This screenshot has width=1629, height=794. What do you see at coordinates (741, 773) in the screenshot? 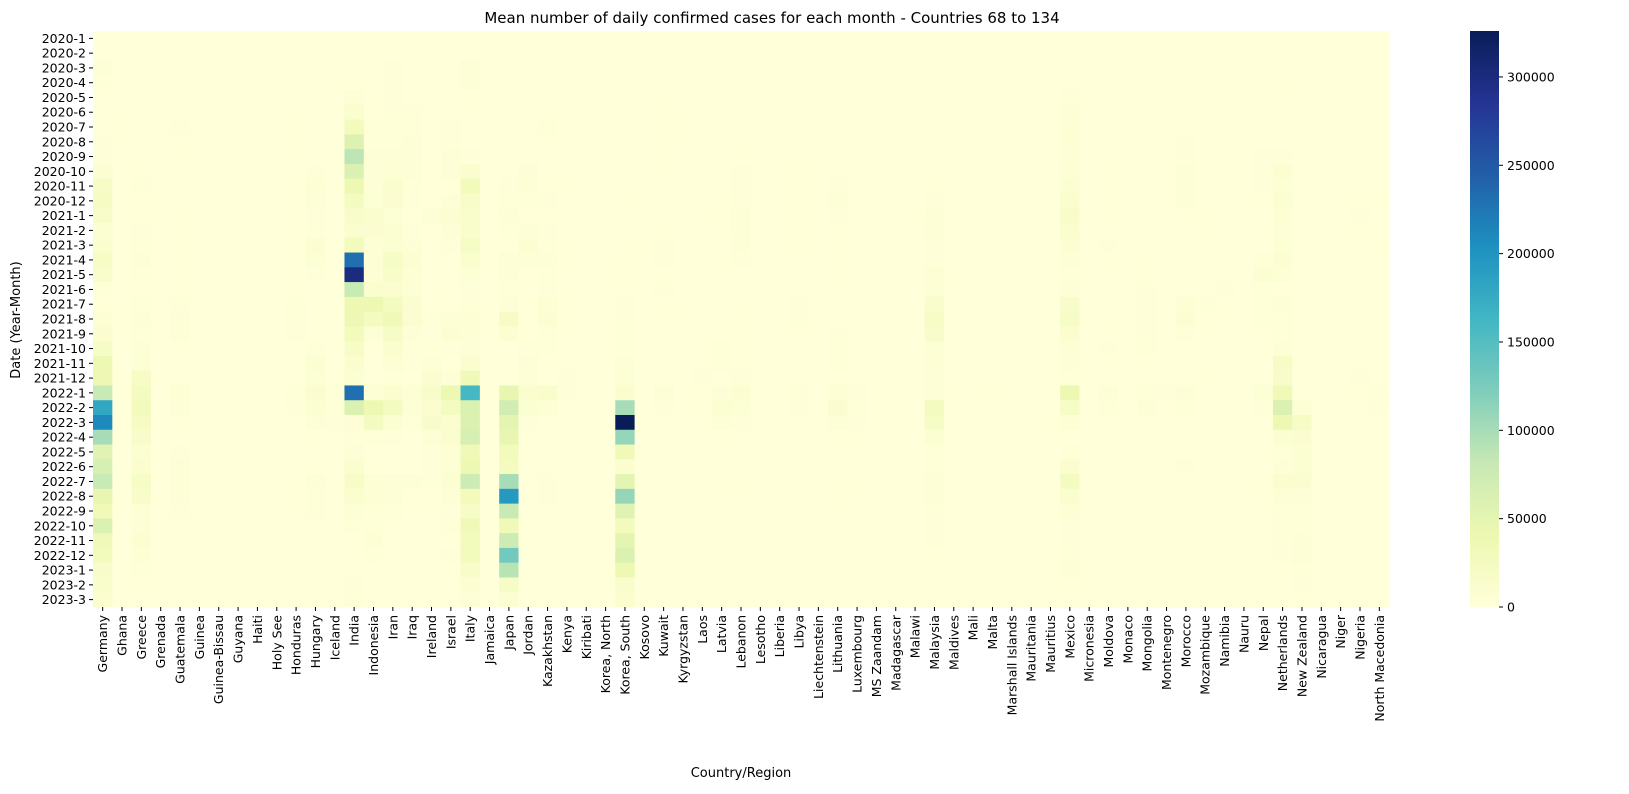
I see `x-axis-label: Country/Region` at bounding box center [741, 773].